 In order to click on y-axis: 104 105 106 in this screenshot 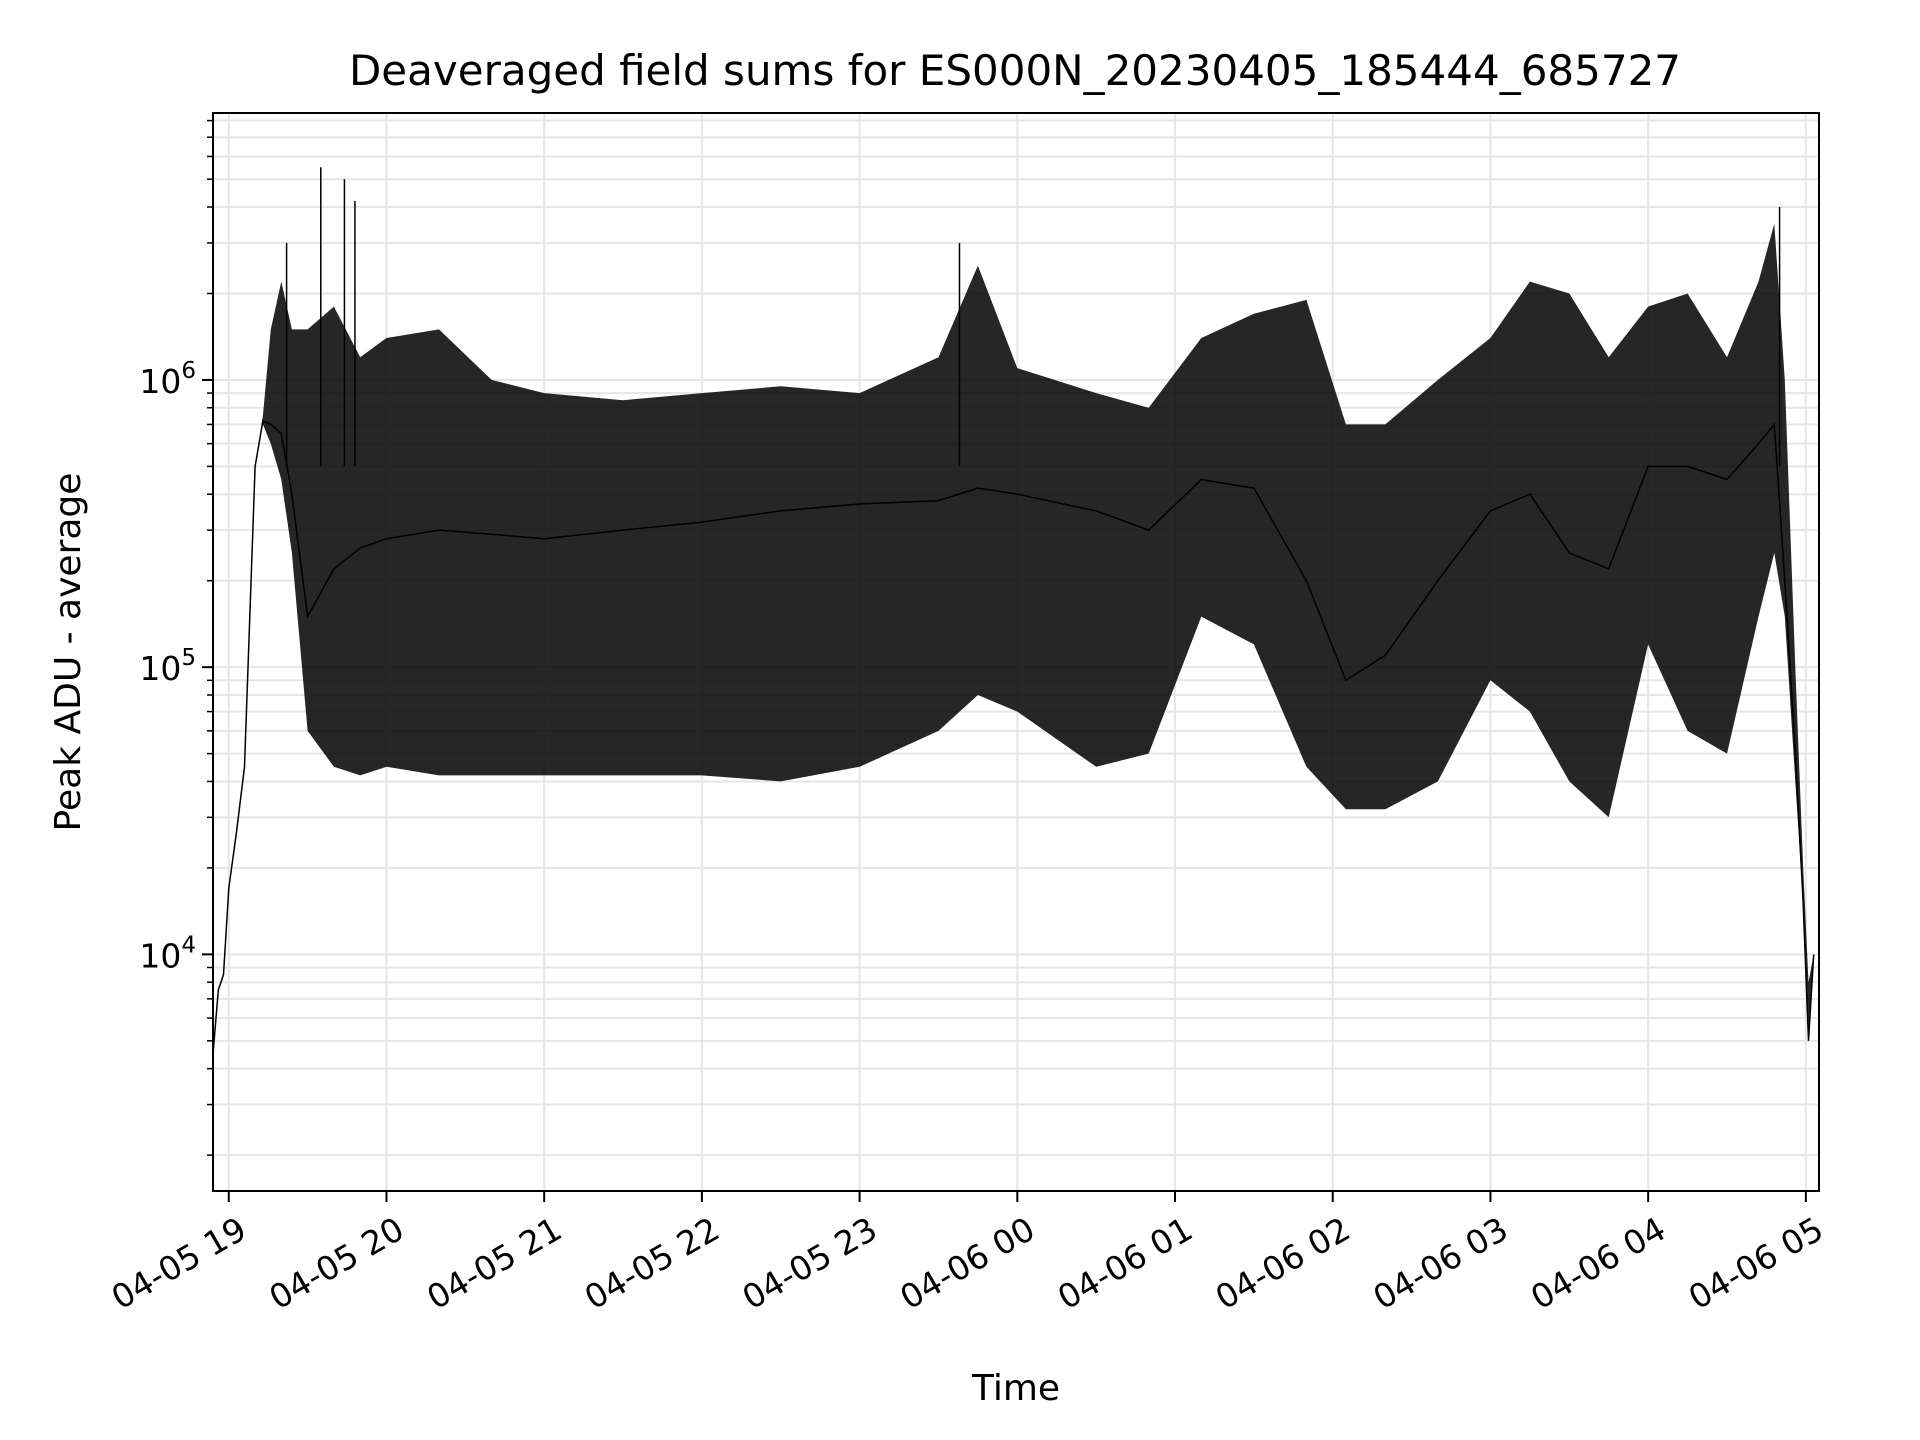, I will do `click(176, 637)`.